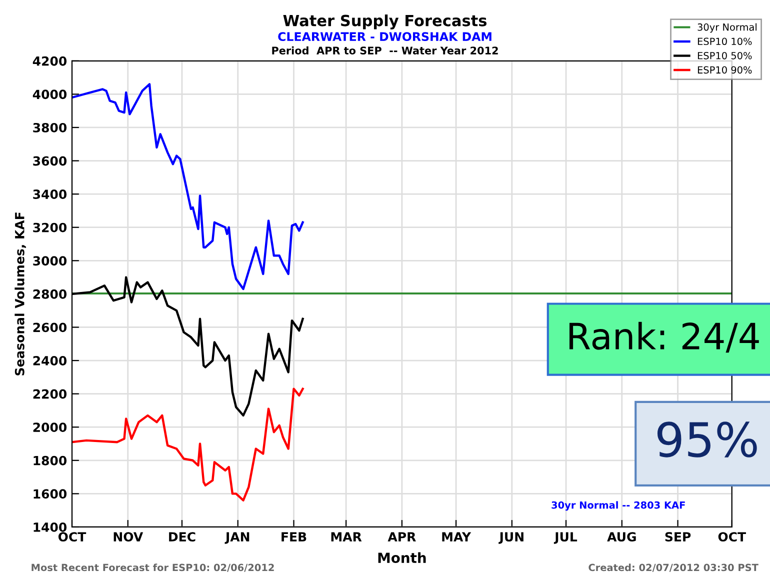  I want to click on x-tick-label: AUG, so click(621, 537).